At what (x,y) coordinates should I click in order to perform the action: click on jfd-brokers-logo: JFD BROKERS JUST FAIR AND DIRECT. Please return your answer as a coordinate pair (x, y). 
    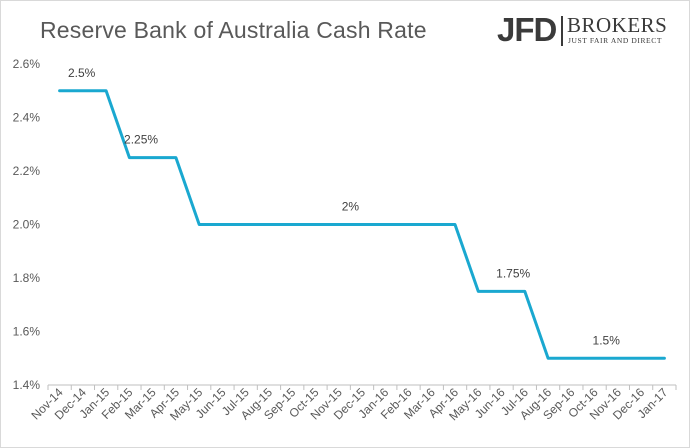
    Looking at the image, I should click on (587, 31).